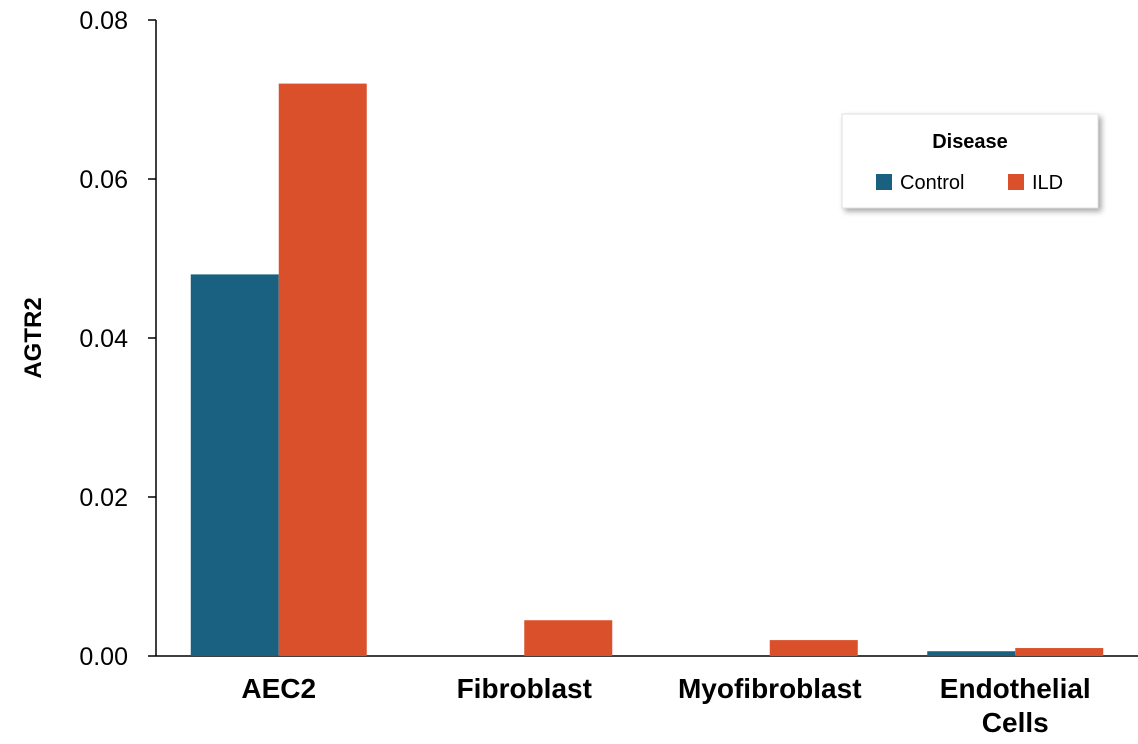  I want to click on legend-swatch-ild, so click(1016, 182).